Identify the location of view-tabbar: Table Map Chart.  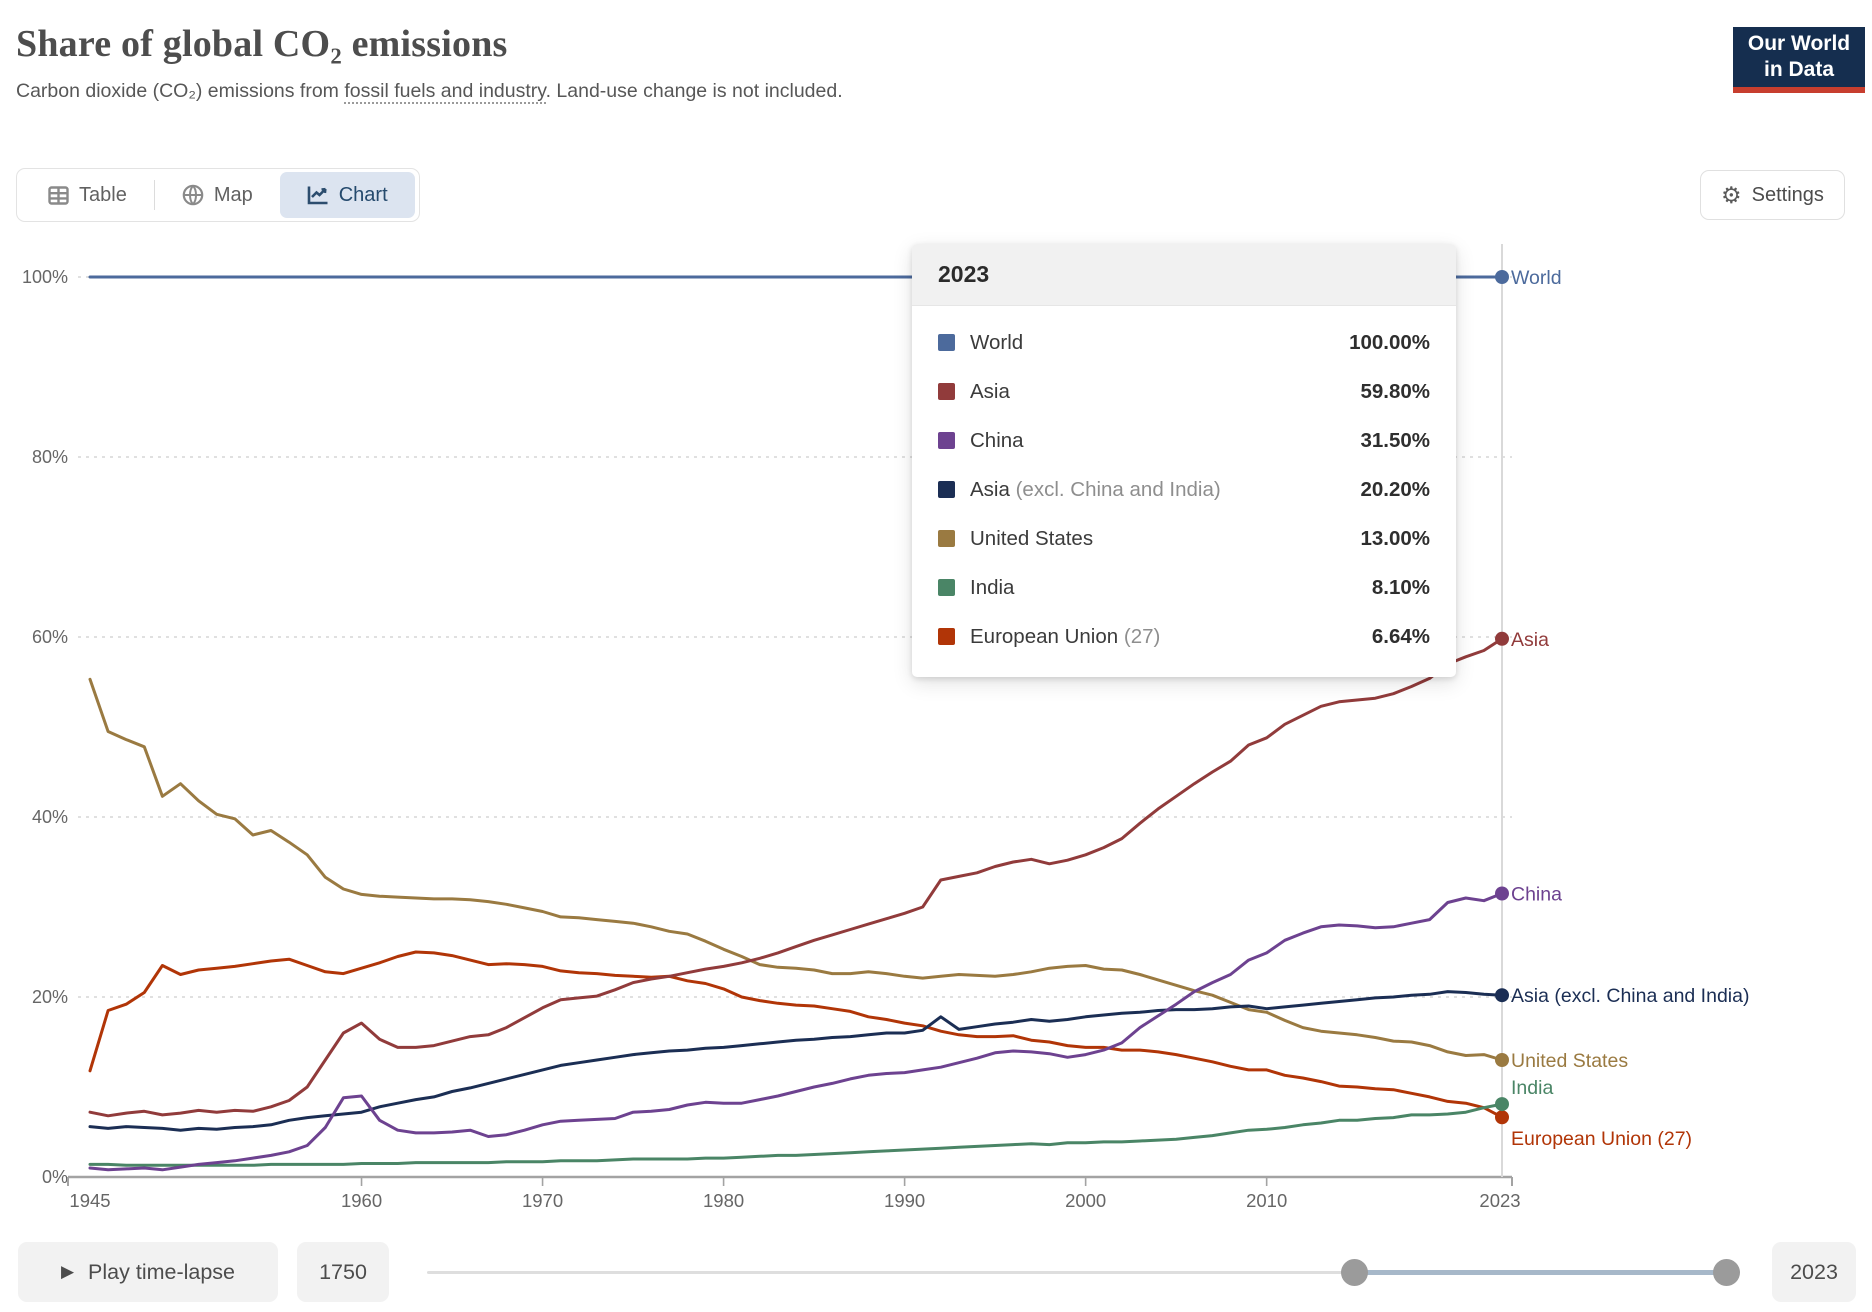
(218, 195).